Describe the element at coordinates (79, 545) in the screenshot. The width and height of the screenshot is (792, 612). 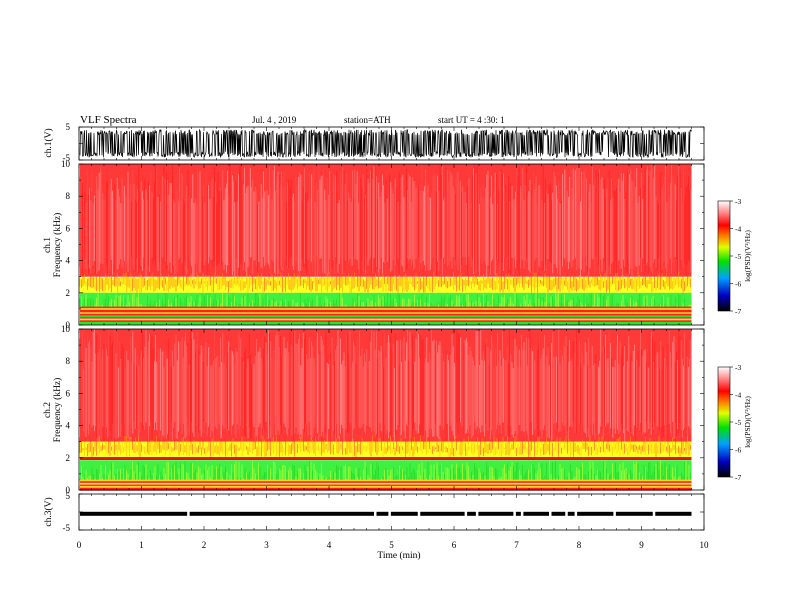
I see `time-tick-label: 0` at that location.